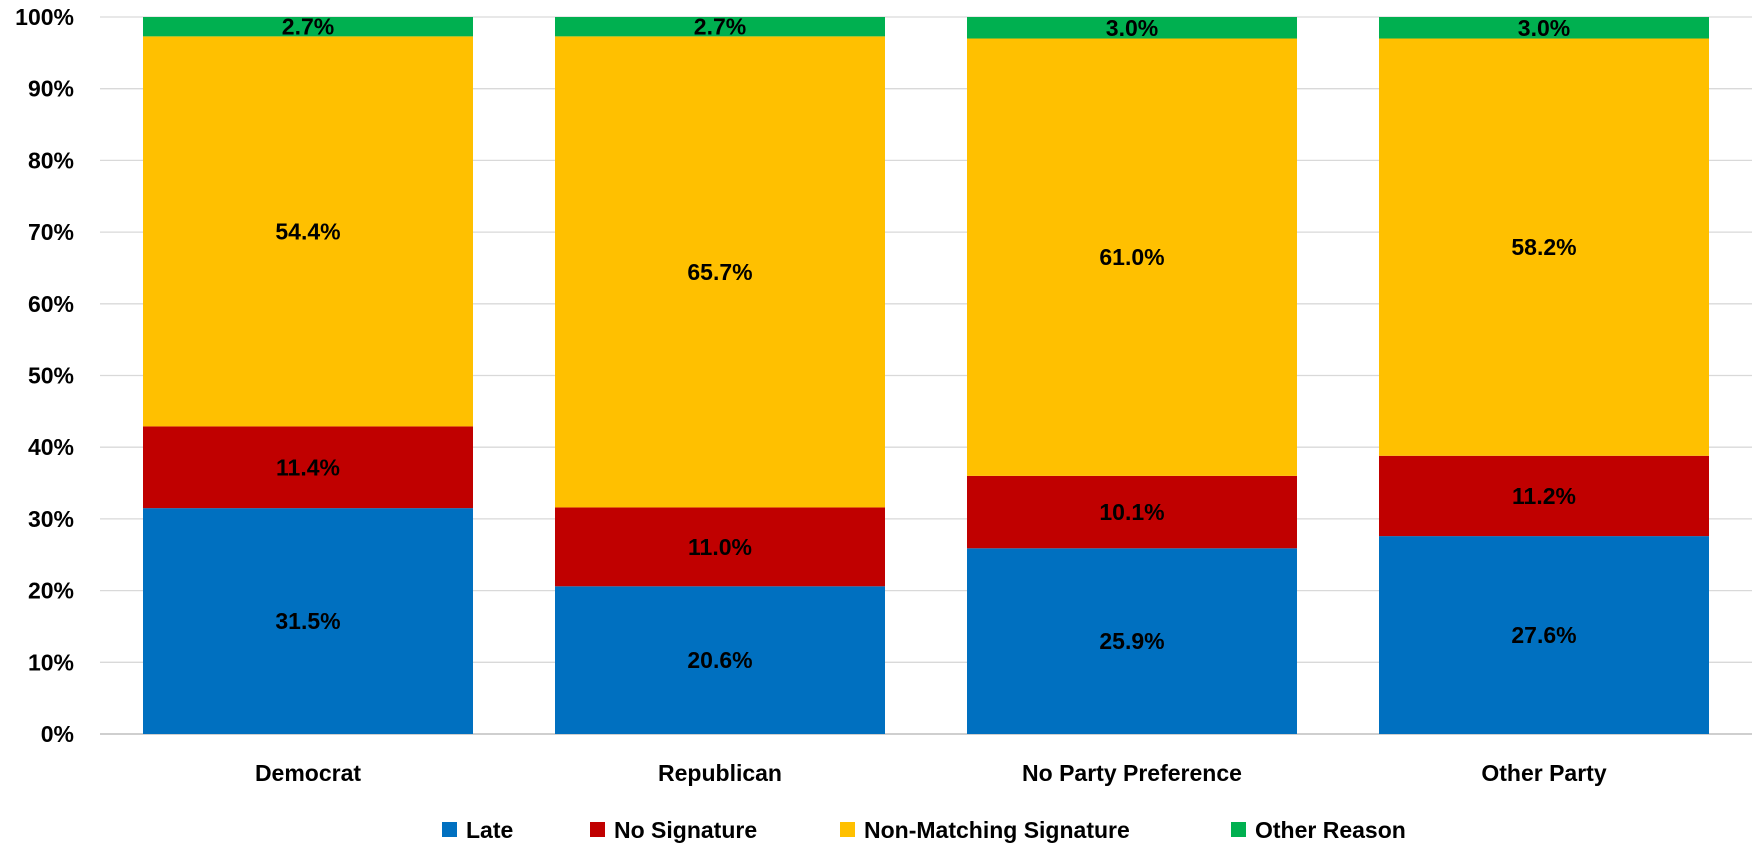  I want to click on data-label-democrat-non-matching-signature: 54.4%, so click(307, 231).